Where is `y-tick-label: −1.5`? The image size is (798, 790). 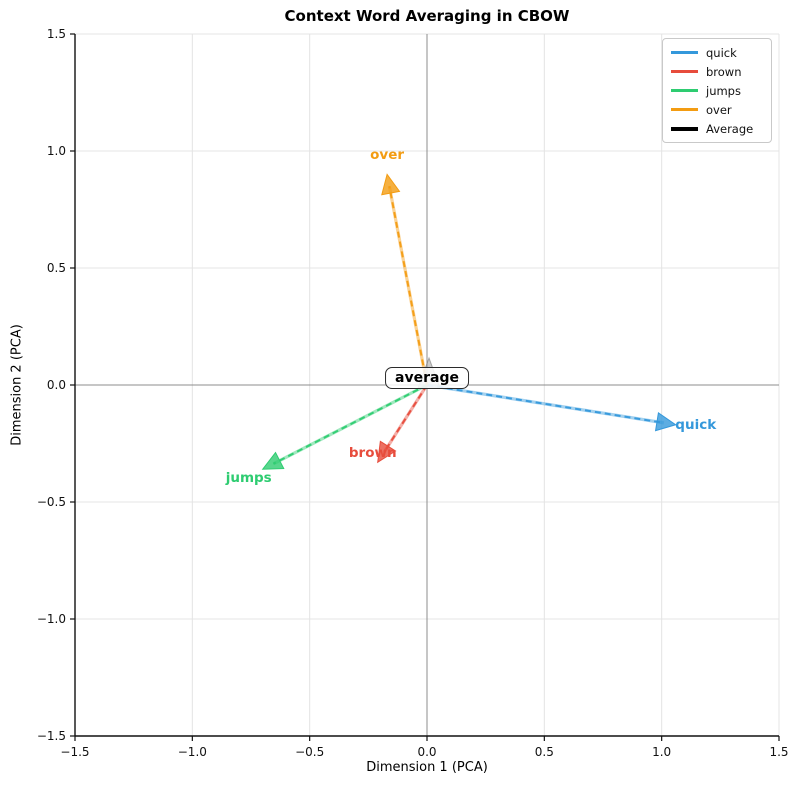 y-tick-label: −1.5 is located at coordinates (51, 736).